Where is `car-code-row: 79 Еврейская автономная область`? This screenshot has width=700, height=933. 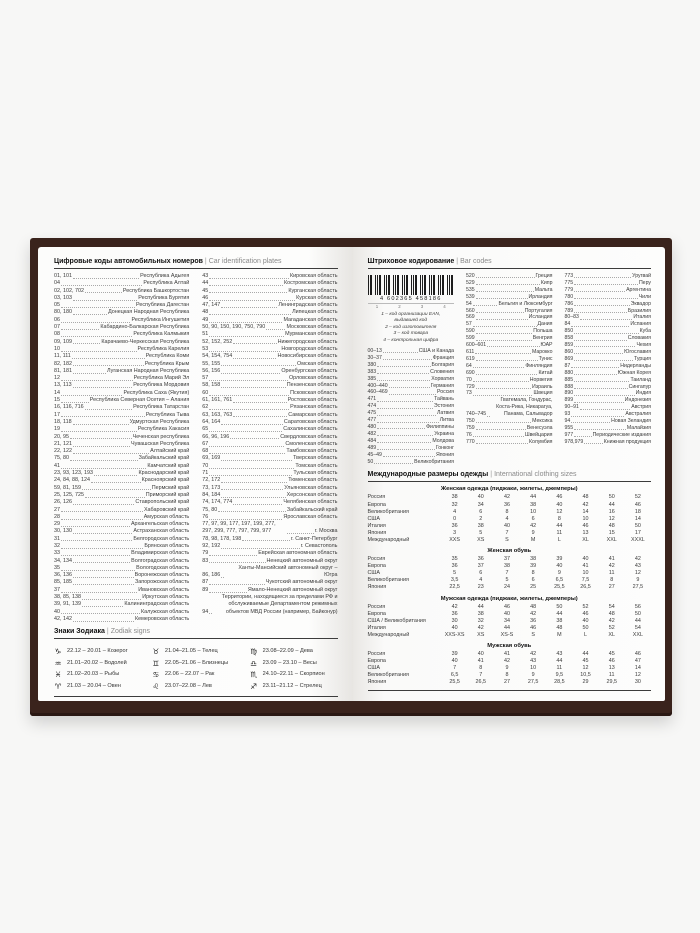
car-code-row: 79 Еврейская автономная область is located at coordinates (269, 553).